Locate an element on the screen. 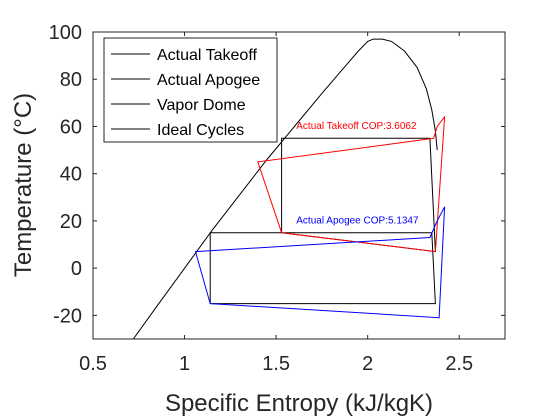 The width and height of the screenshot is (560, 420). x-axis-label: Specific Entropy (kJ/kgK) is located at coordinates (299, 403).